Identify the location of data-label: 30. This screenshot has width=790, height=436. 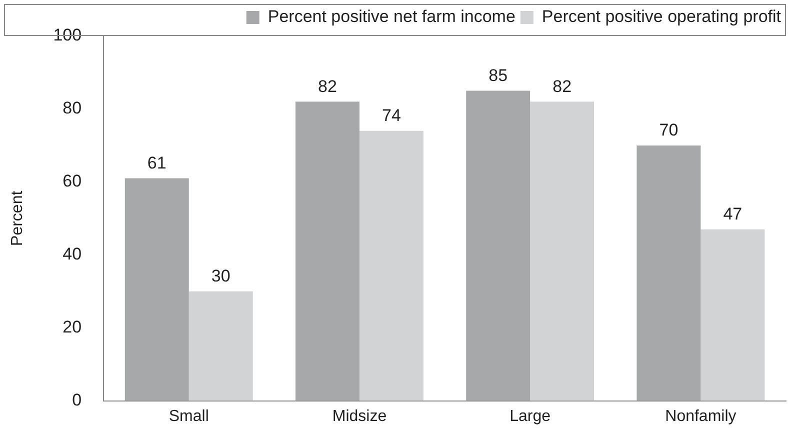
(220, 276).